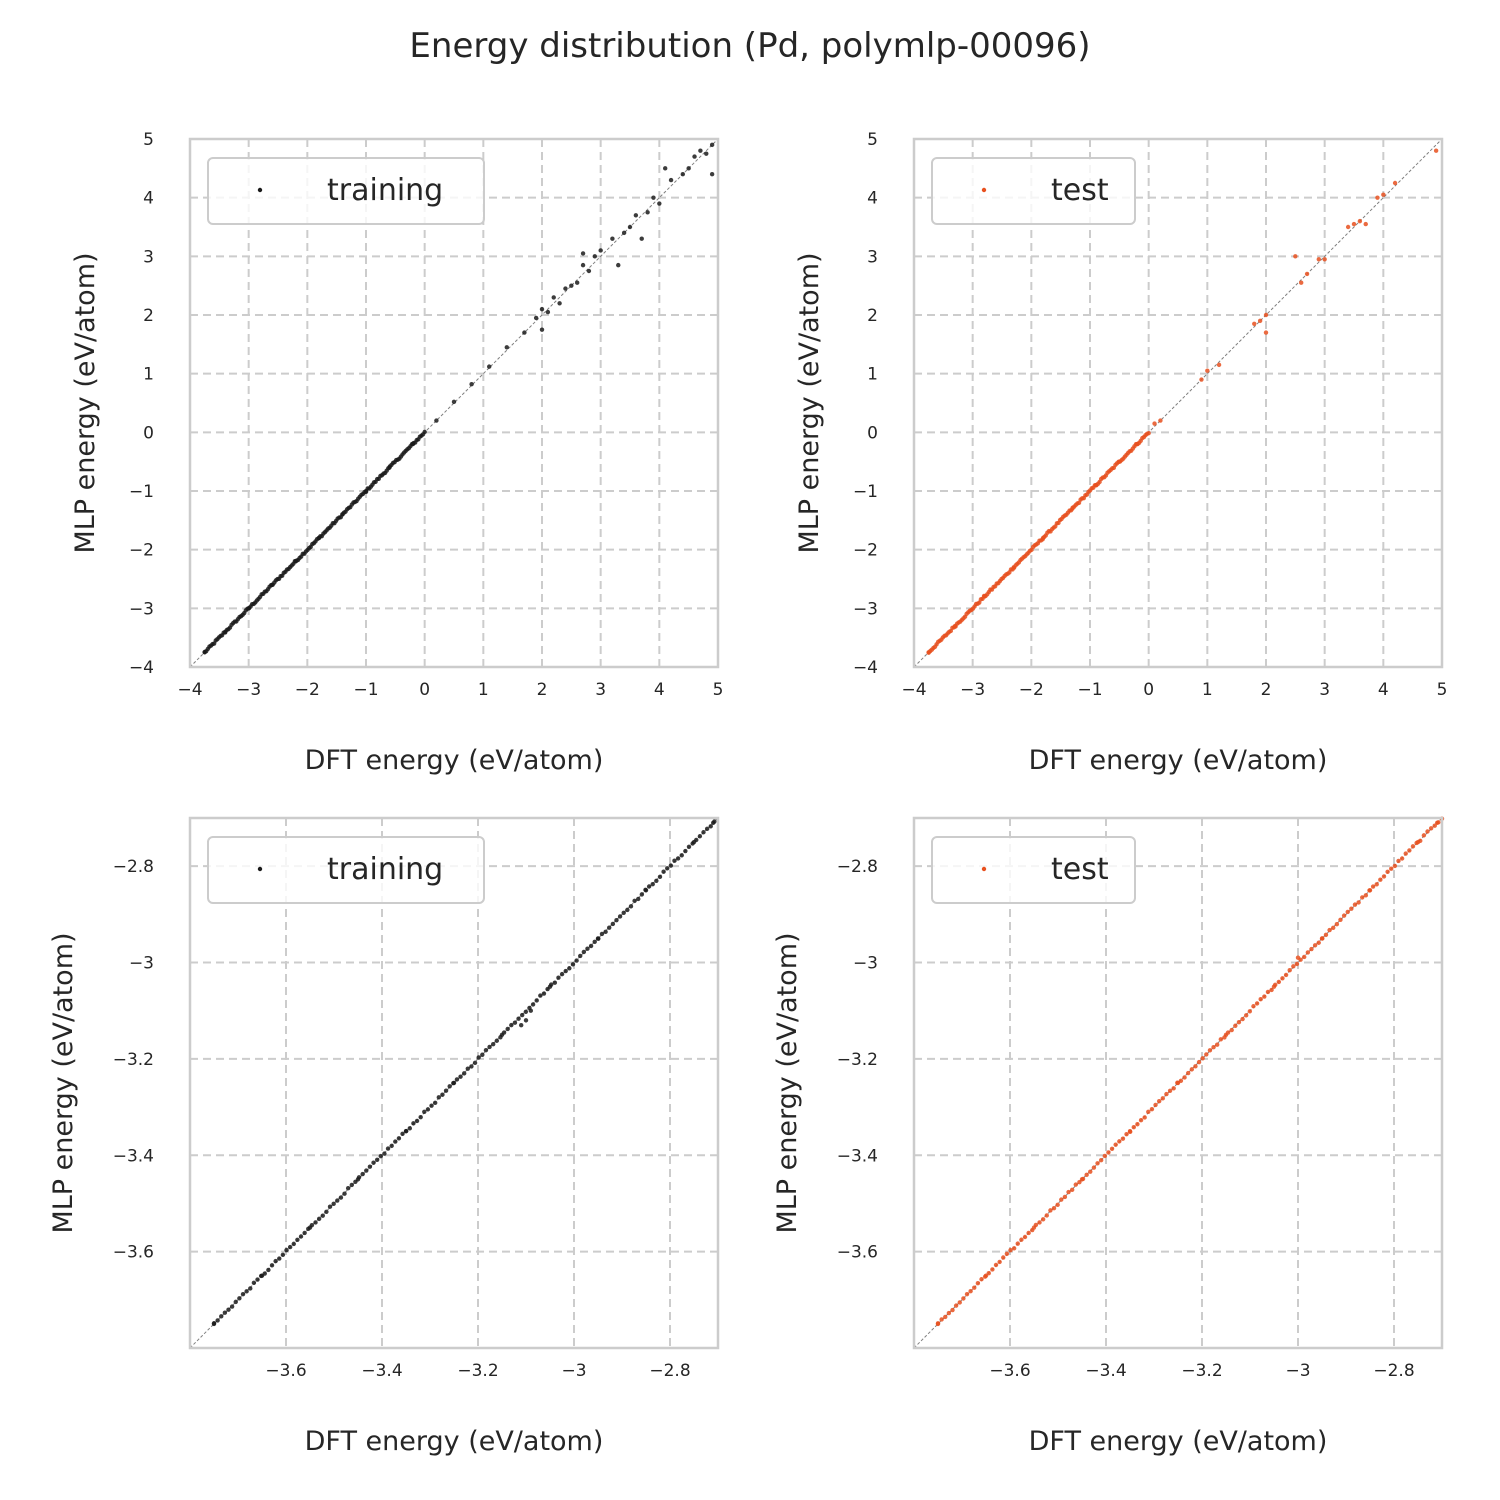 The width and height of the screenshot is (1500, 1500). Describe the element at coordinates (133, 1060) in the screenshot. I see `y-tick-label: −3.2` at that location.